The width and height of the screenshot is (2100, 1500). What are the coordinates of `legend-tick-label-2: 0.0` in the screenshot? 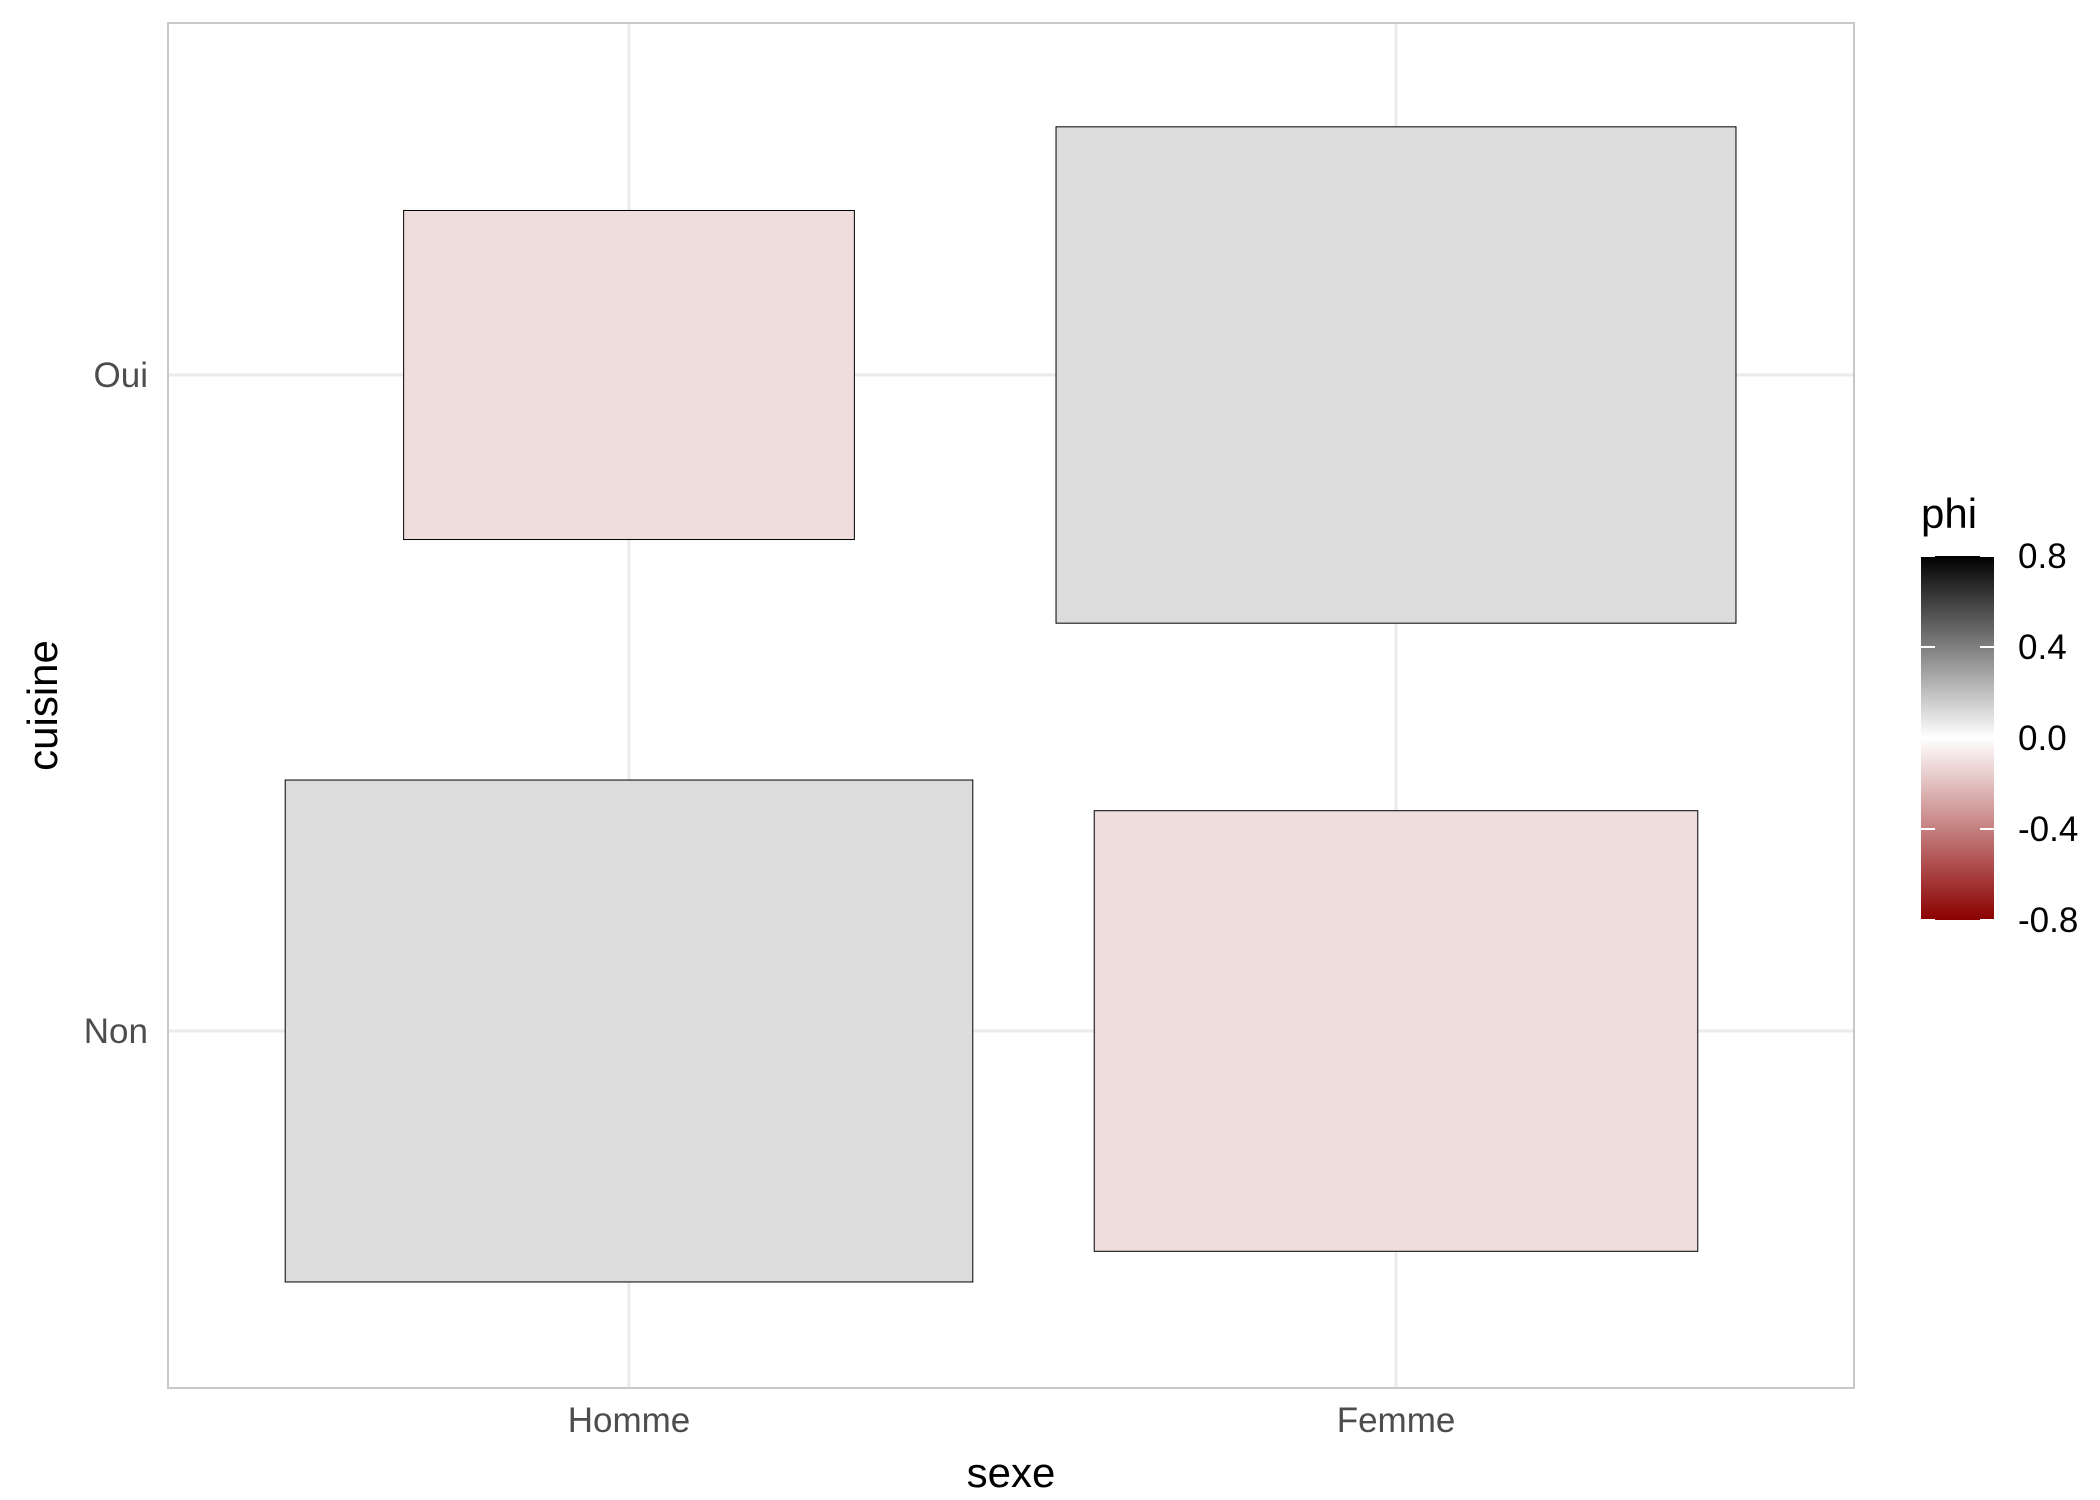 It's located at (2042, 738).